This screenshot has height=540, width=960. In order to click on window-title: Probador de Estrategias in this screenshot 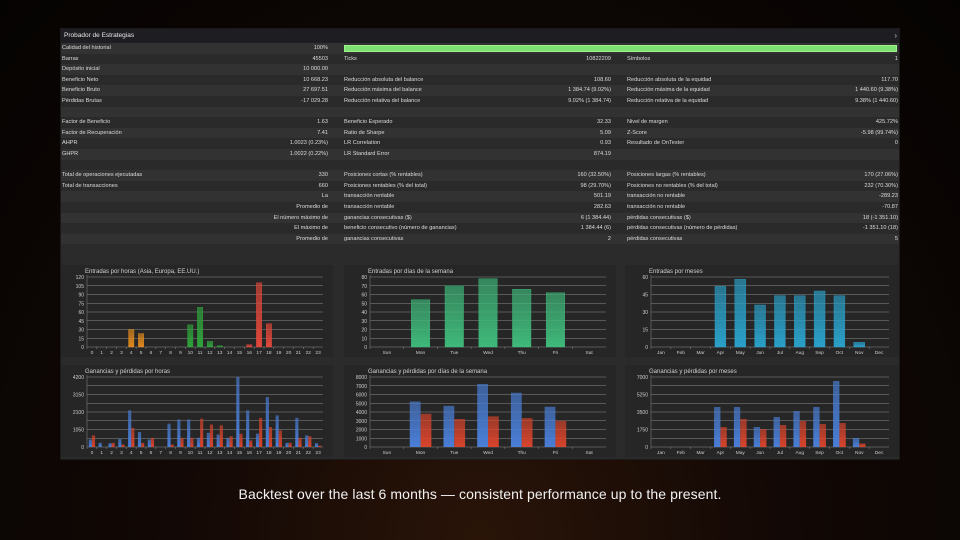, I will do `click(99, 35)`.